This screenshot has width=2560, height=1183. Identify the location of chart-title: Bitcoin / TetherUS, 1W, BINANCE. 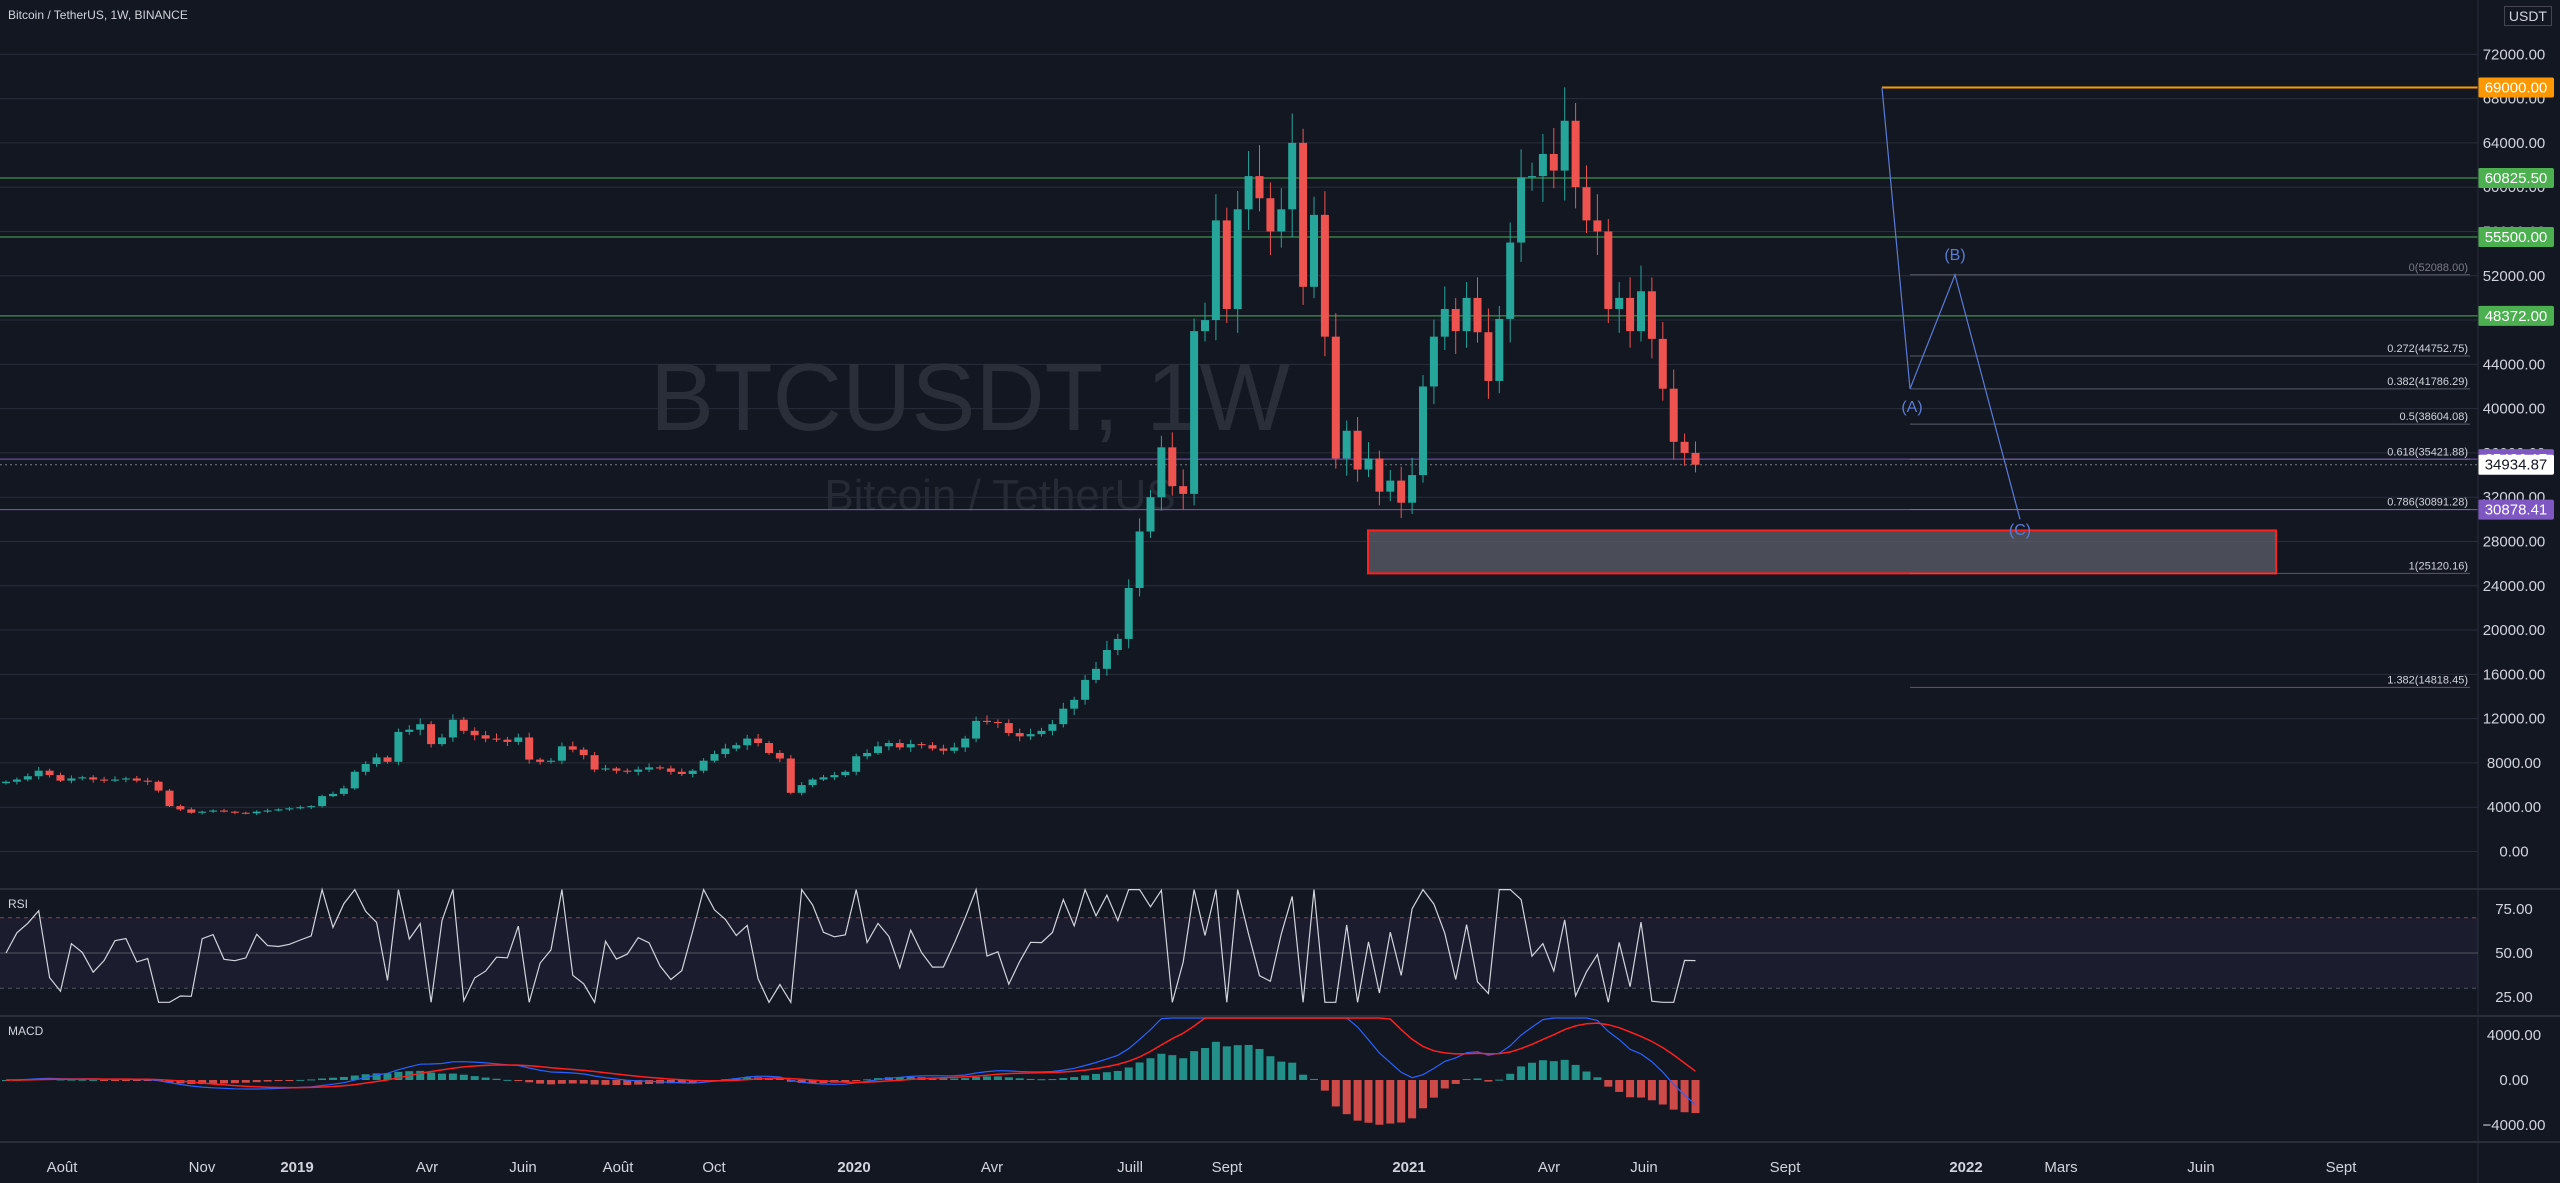
(98, 15).